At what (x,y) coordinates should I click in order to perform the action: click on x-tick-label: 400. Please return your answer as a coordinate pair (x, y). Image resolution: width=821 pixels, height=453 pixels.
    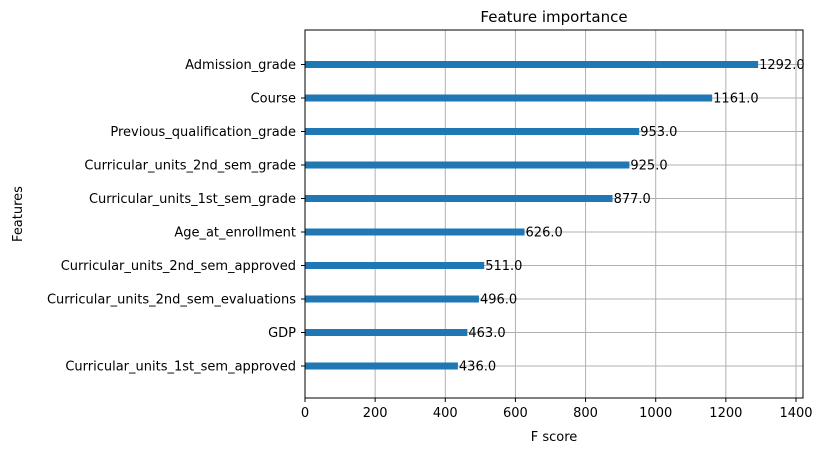
    Looking at the image, I should click on (445, 413).